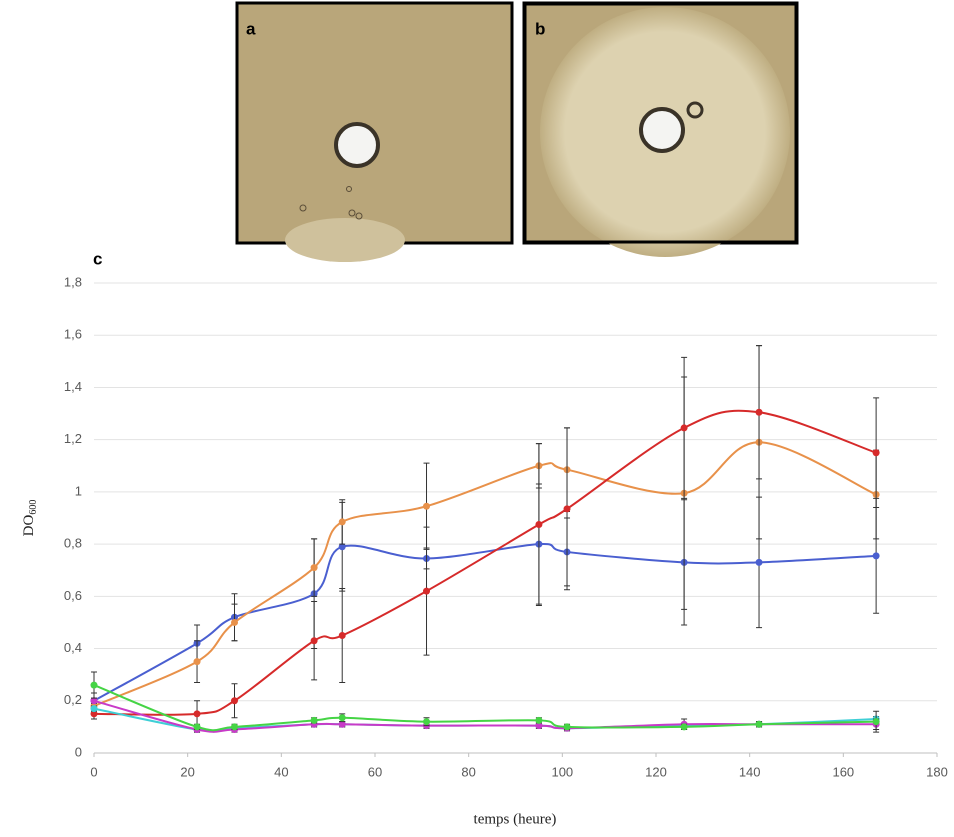 The width and height of the screenshot is (954, 837). Describe the element at coordinates (73, 543) in the screenshot. I see `y-tick-label: 0,8` at that location.